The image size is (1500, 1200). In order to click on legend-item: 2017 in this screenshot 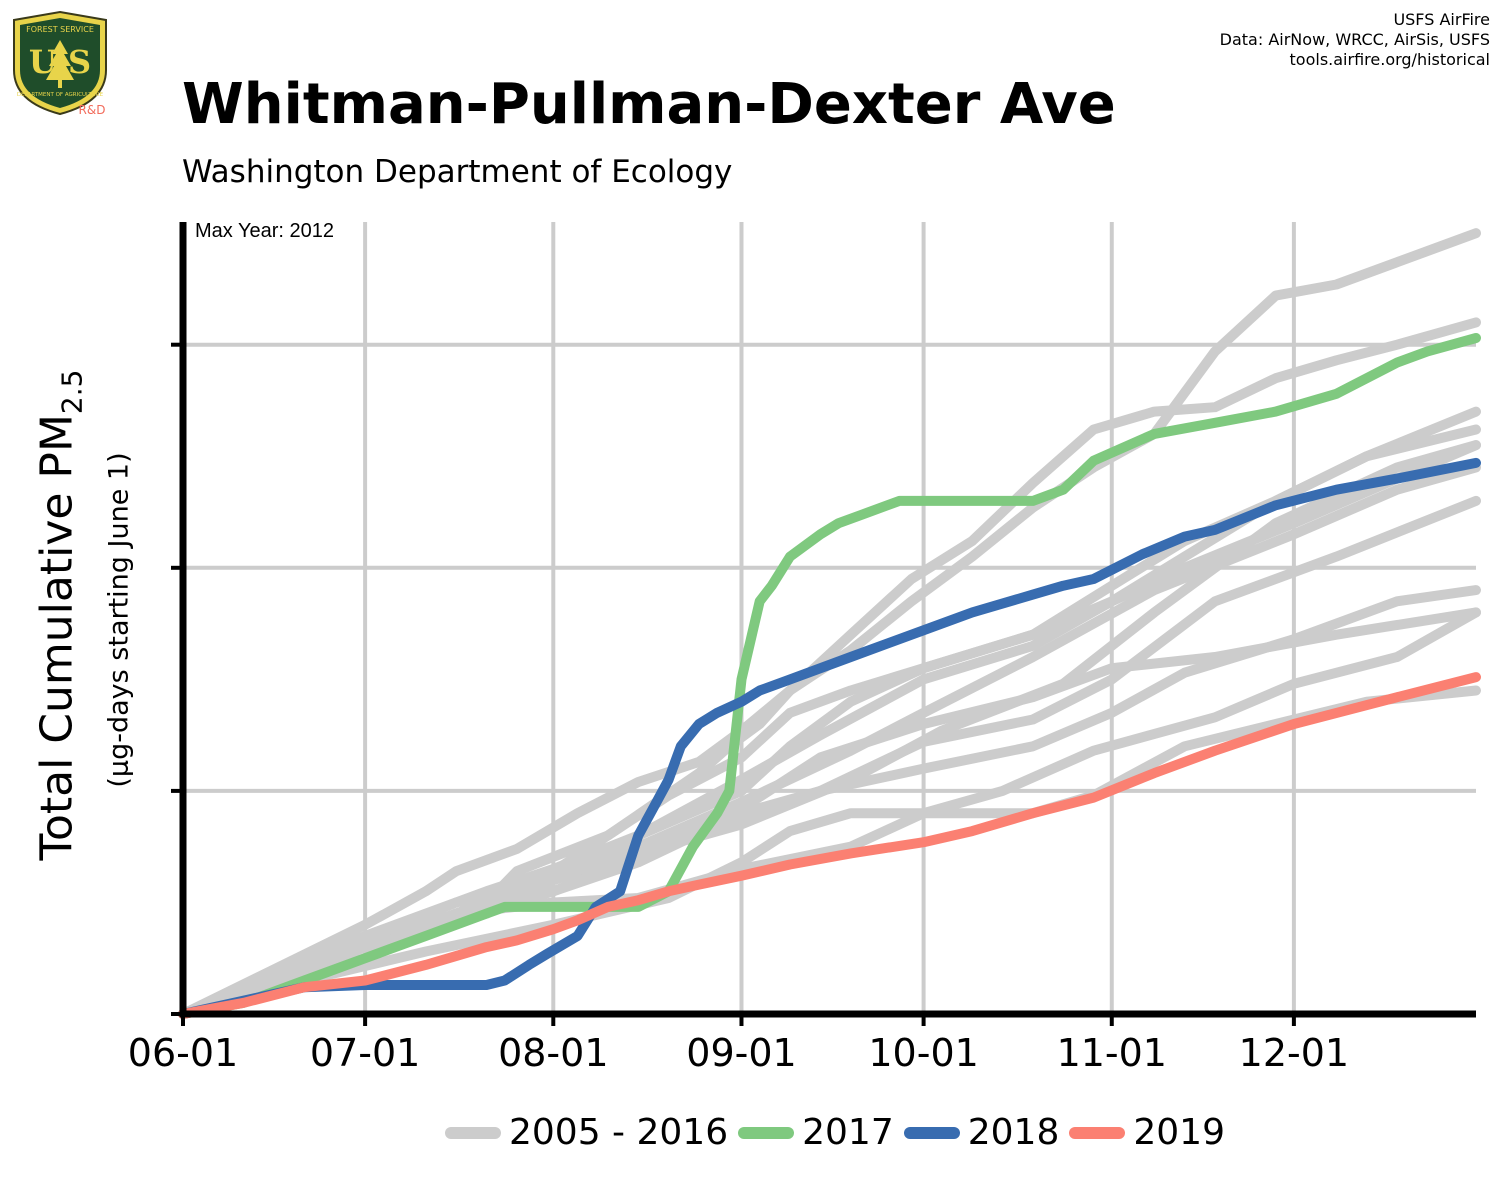, I will do `click(816, 1132)`.